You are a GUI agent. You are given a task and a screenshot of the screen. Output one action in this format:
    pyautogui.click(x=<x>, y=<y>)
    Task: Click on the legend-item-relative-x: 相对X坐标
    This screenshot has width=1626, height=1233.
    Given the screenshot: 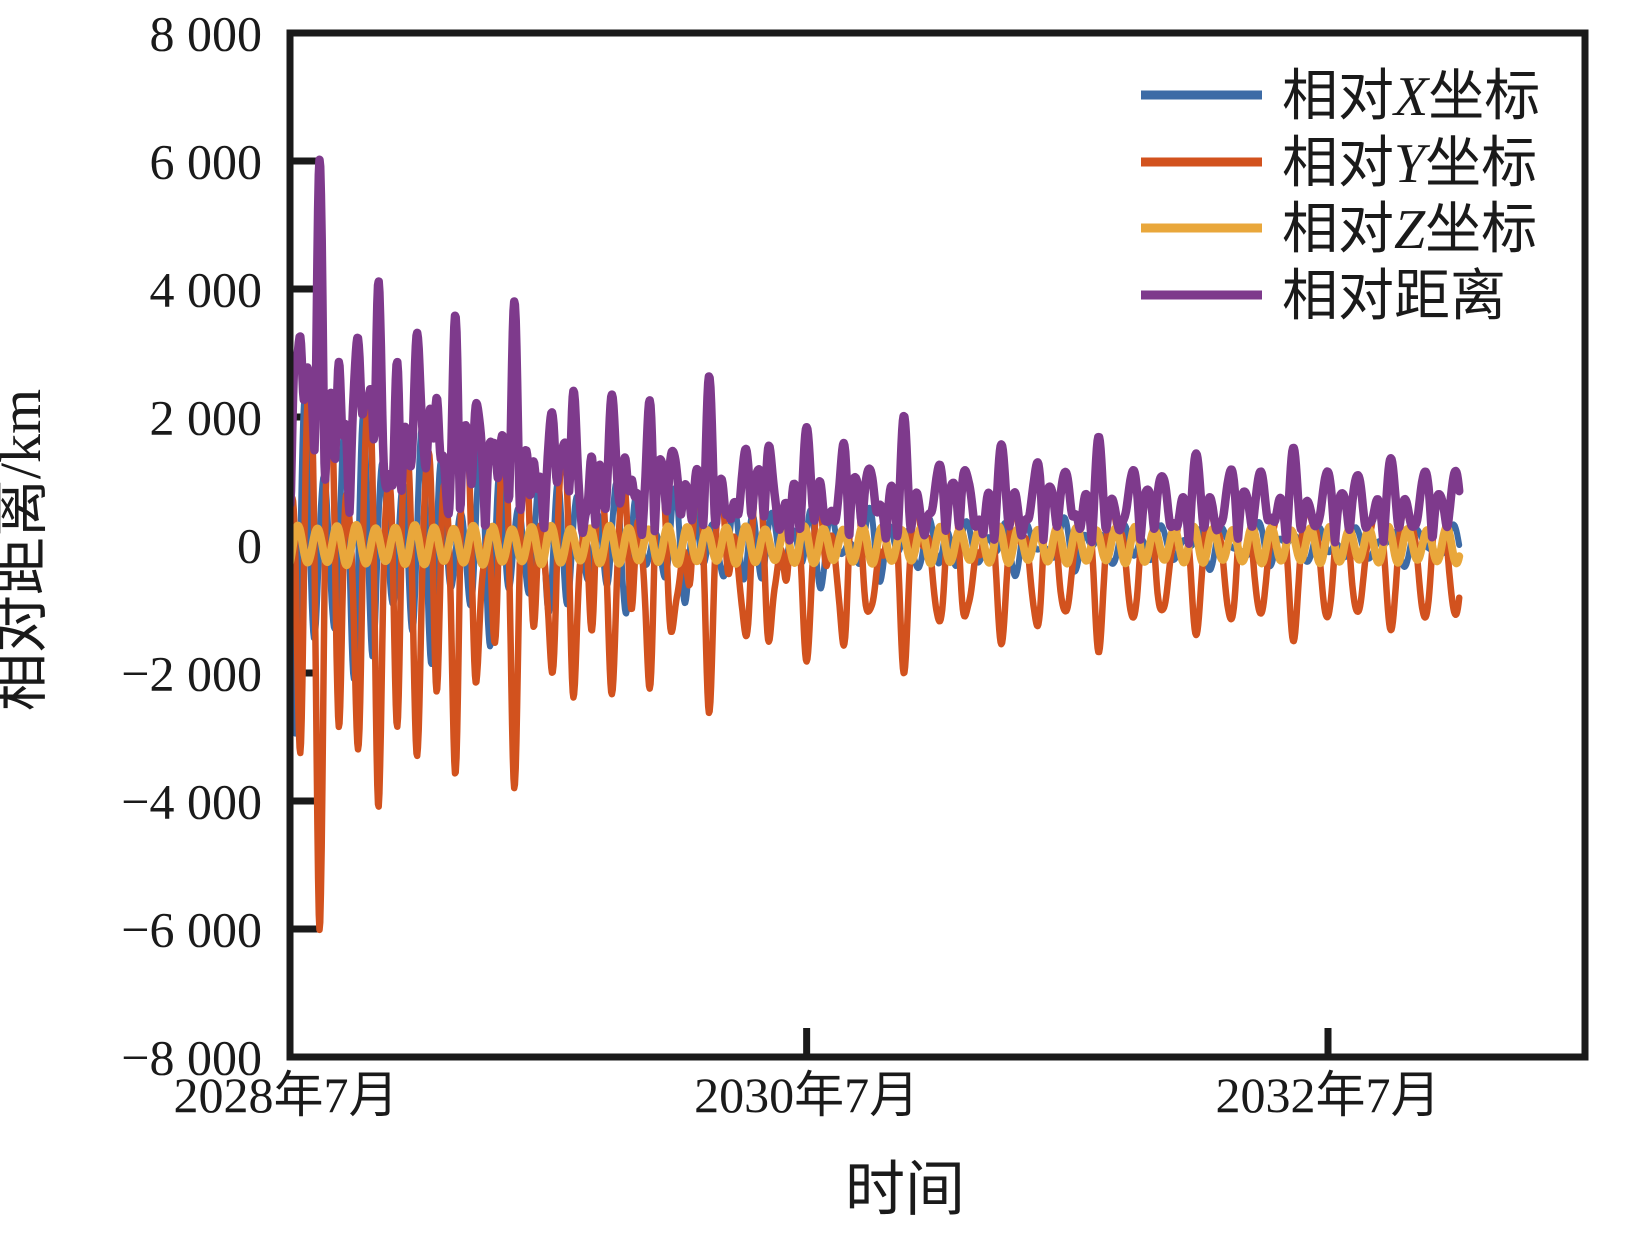 What is the action you would take?
    pyautogui.click(x=1340, y=97)
    